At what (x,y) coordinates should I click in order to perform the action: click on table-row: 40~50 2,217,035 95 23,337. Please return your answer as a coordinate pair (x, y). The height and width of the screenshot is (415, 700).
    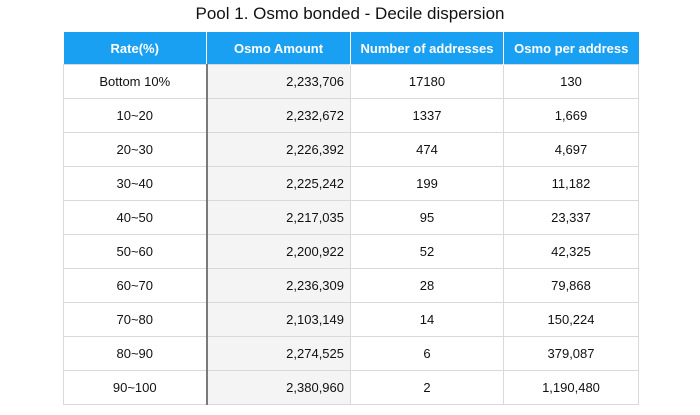
    Looking at the image, I should click on (351, 217).